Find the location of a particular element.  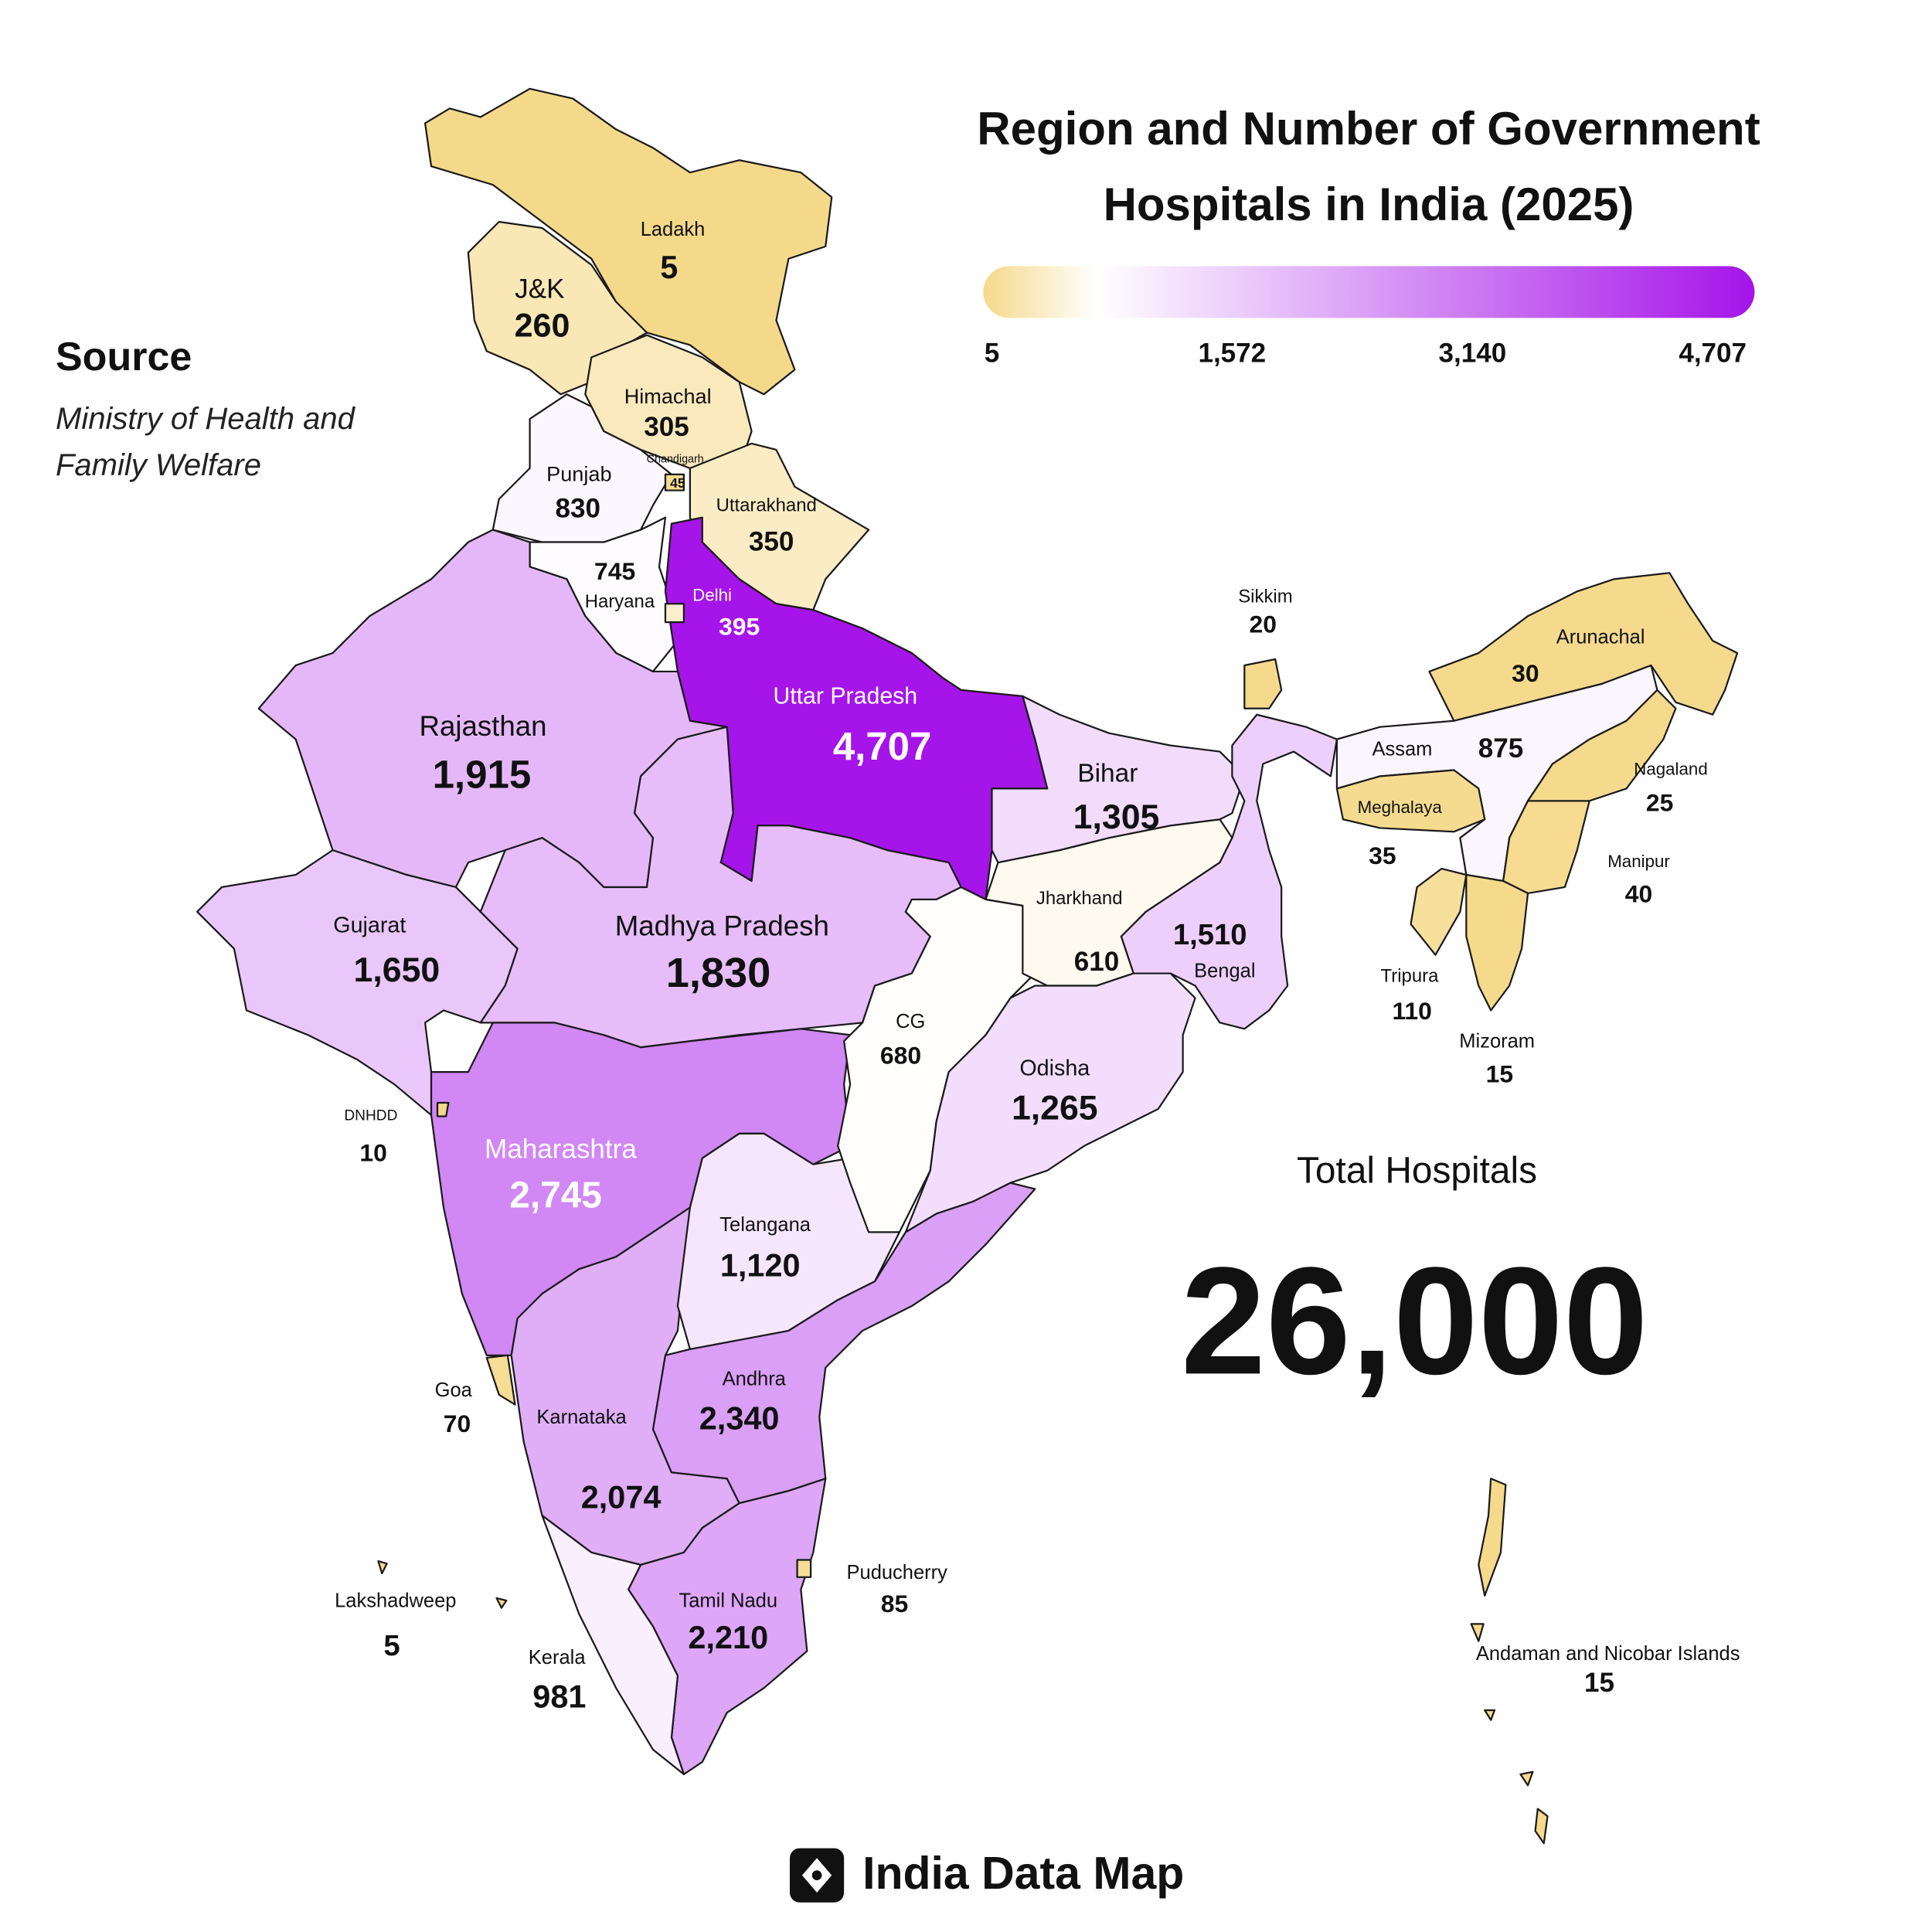

region-value: 350 is located at coordinates (772, 541).